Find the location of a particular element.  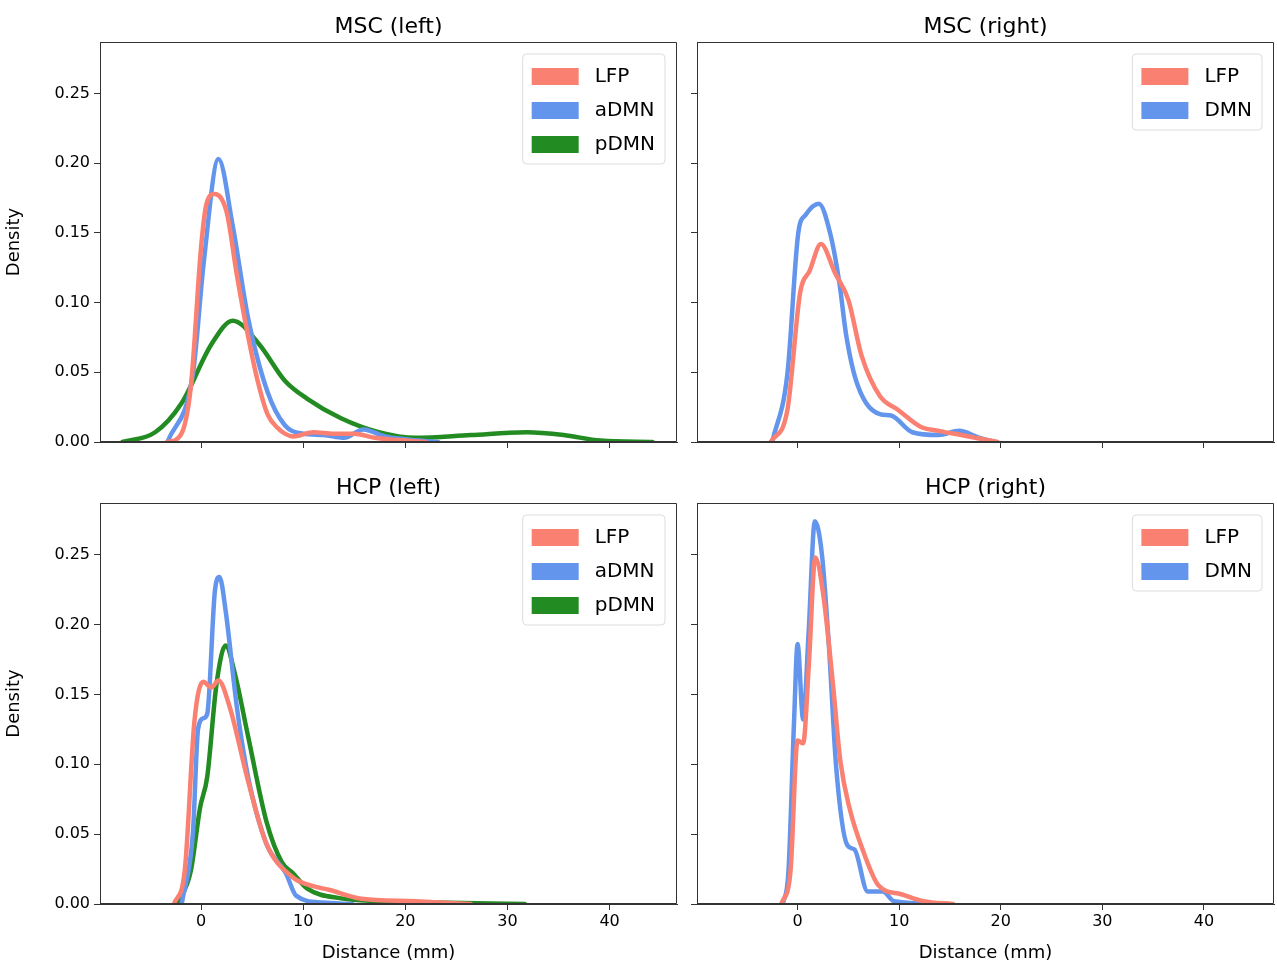

chart-title: MSC (left) is located at coordinates (388, 25).